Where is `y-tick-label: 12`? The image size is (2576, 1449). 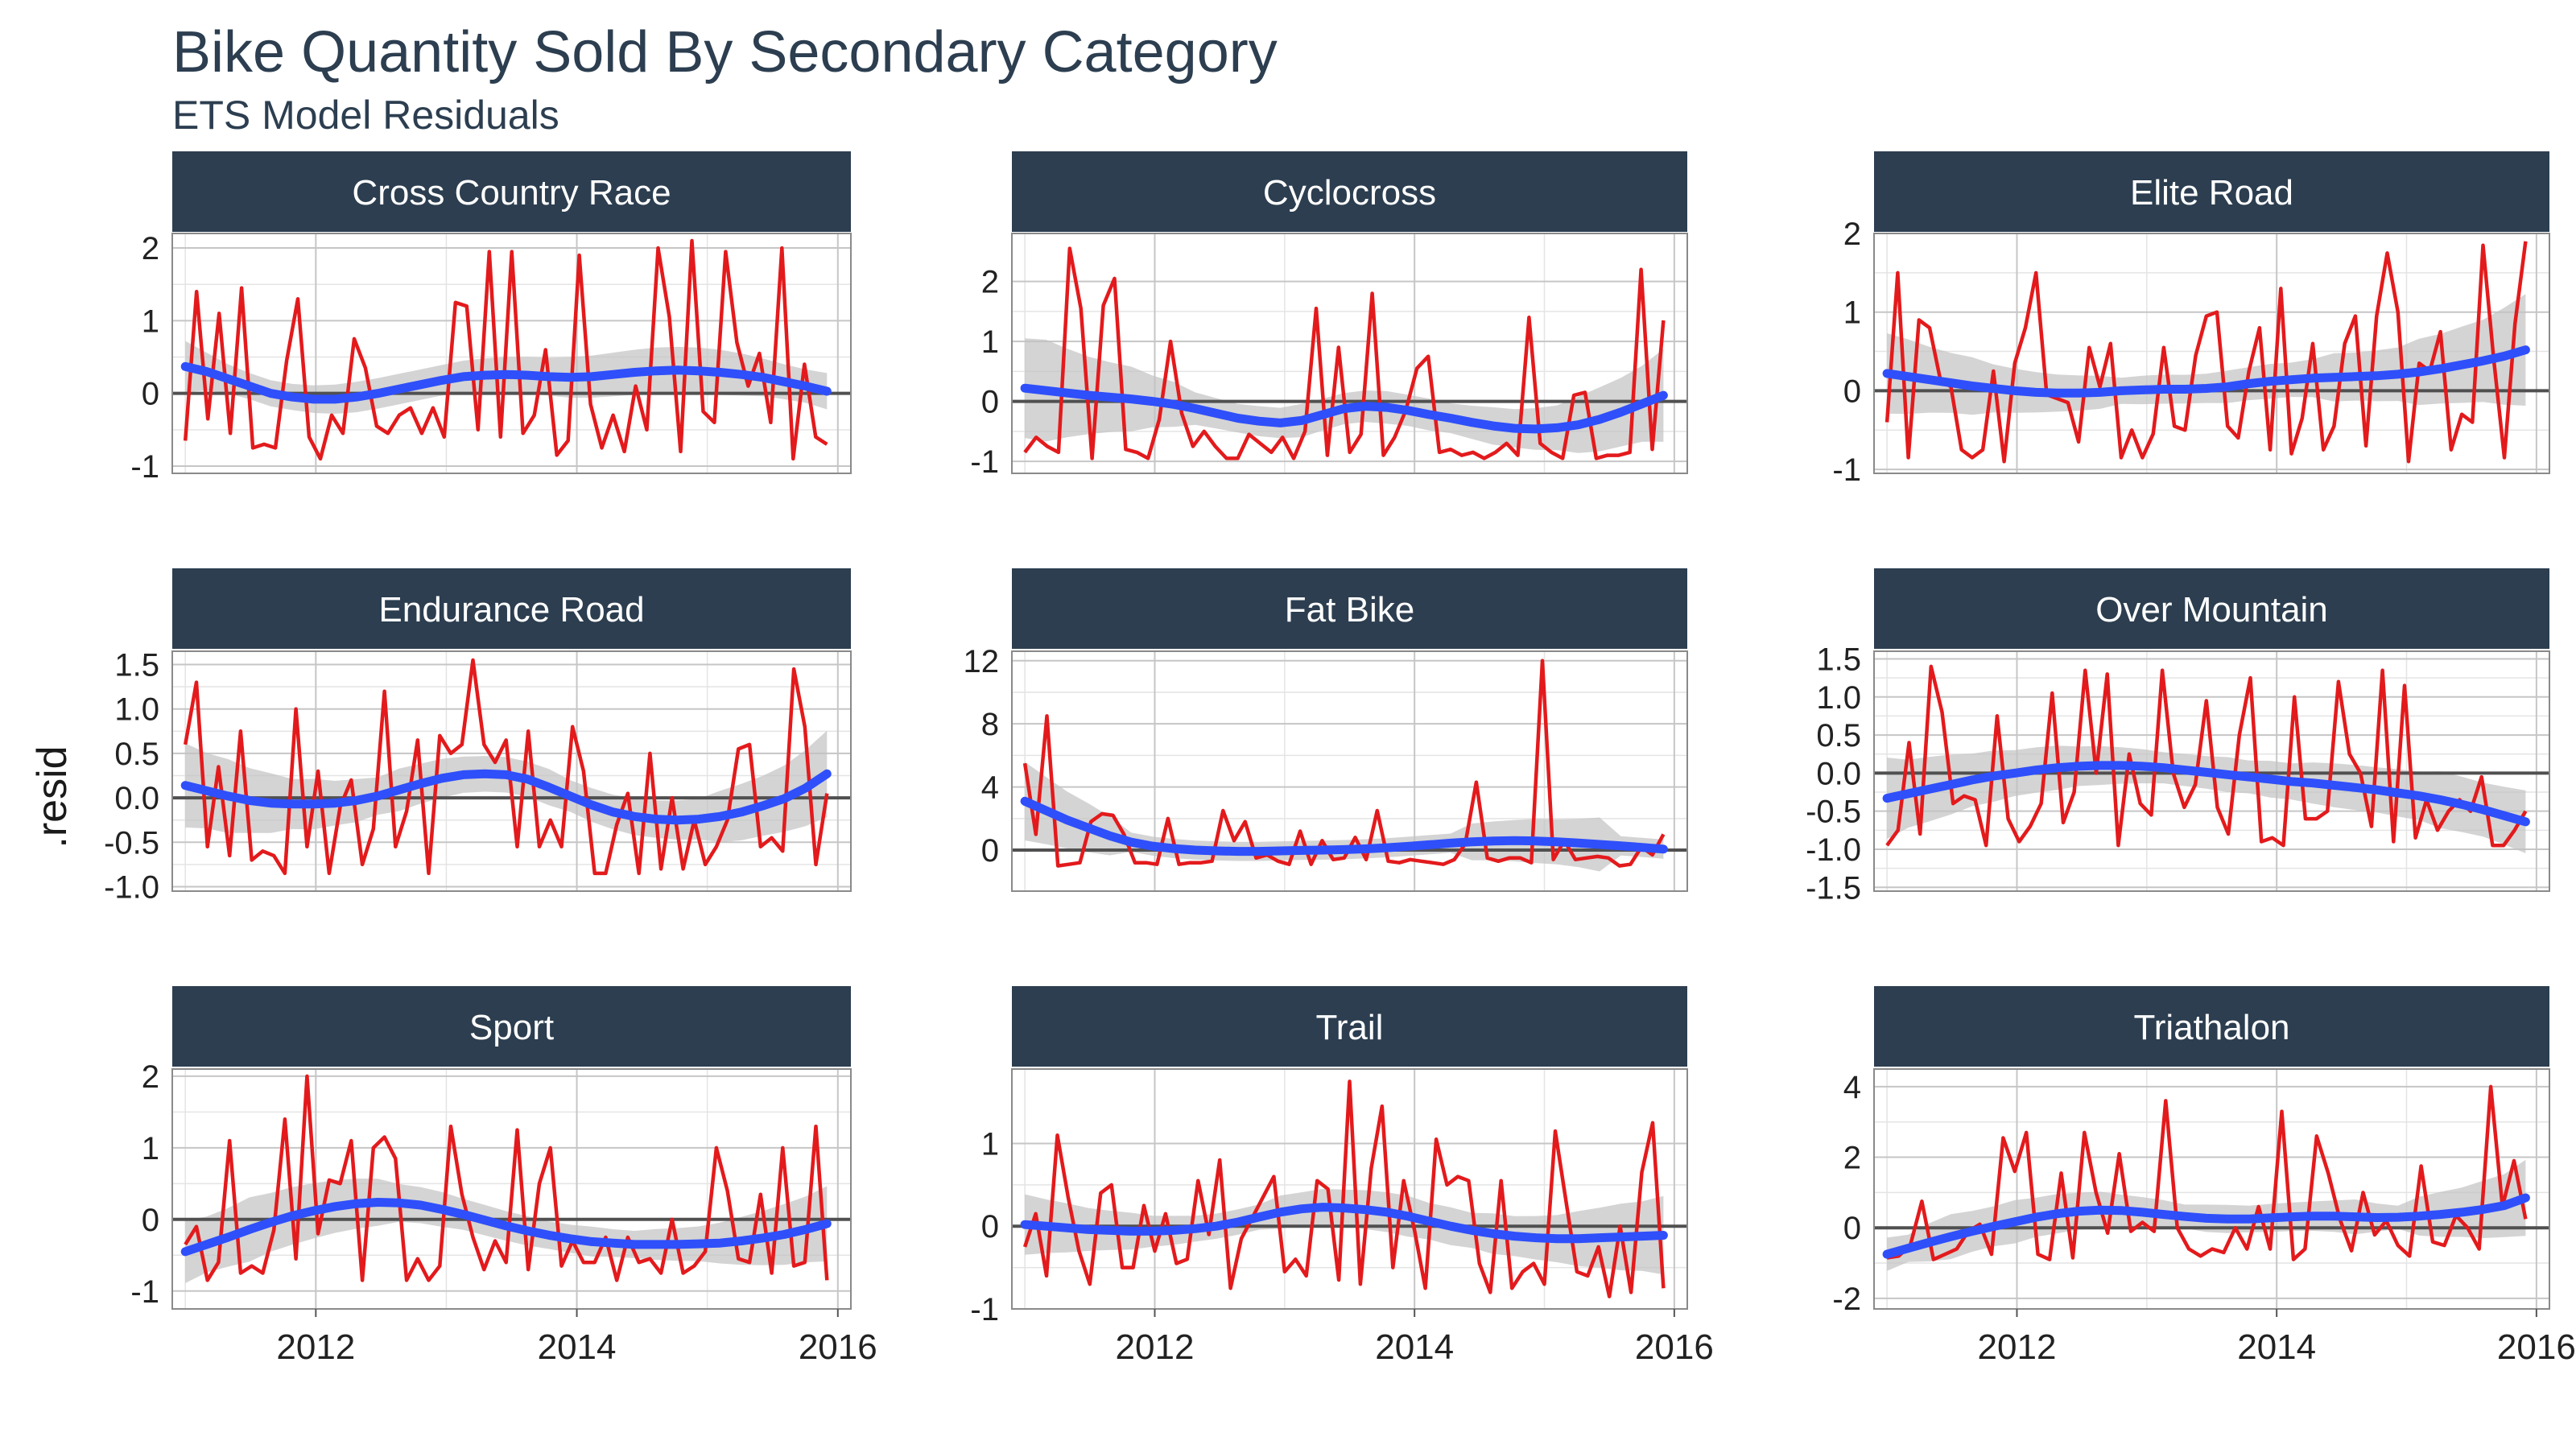 y-tick-label: 12 is located at coordinates (982, 661).